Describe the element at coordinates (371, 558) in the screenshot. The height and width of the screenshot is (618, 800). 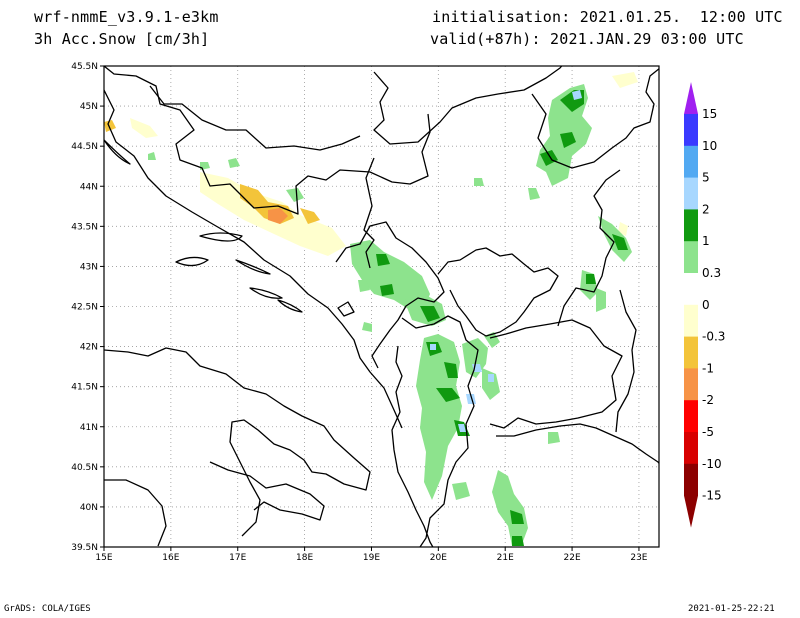
I see `lon-tick-label: 19E` at that location.